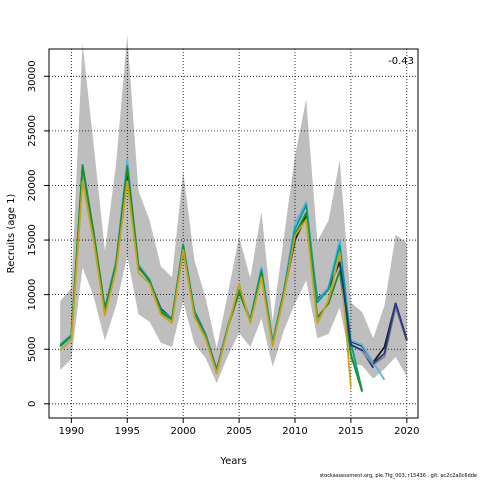 The height and width of the screenshot is (480, 480). I want to click on y-tick-label: 10000, so click(32, 295).